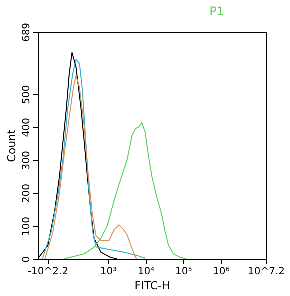  Describe the element at coordinates (152, 286) in the screenshot. I see `x-axis-title: FITC-H` at that location.